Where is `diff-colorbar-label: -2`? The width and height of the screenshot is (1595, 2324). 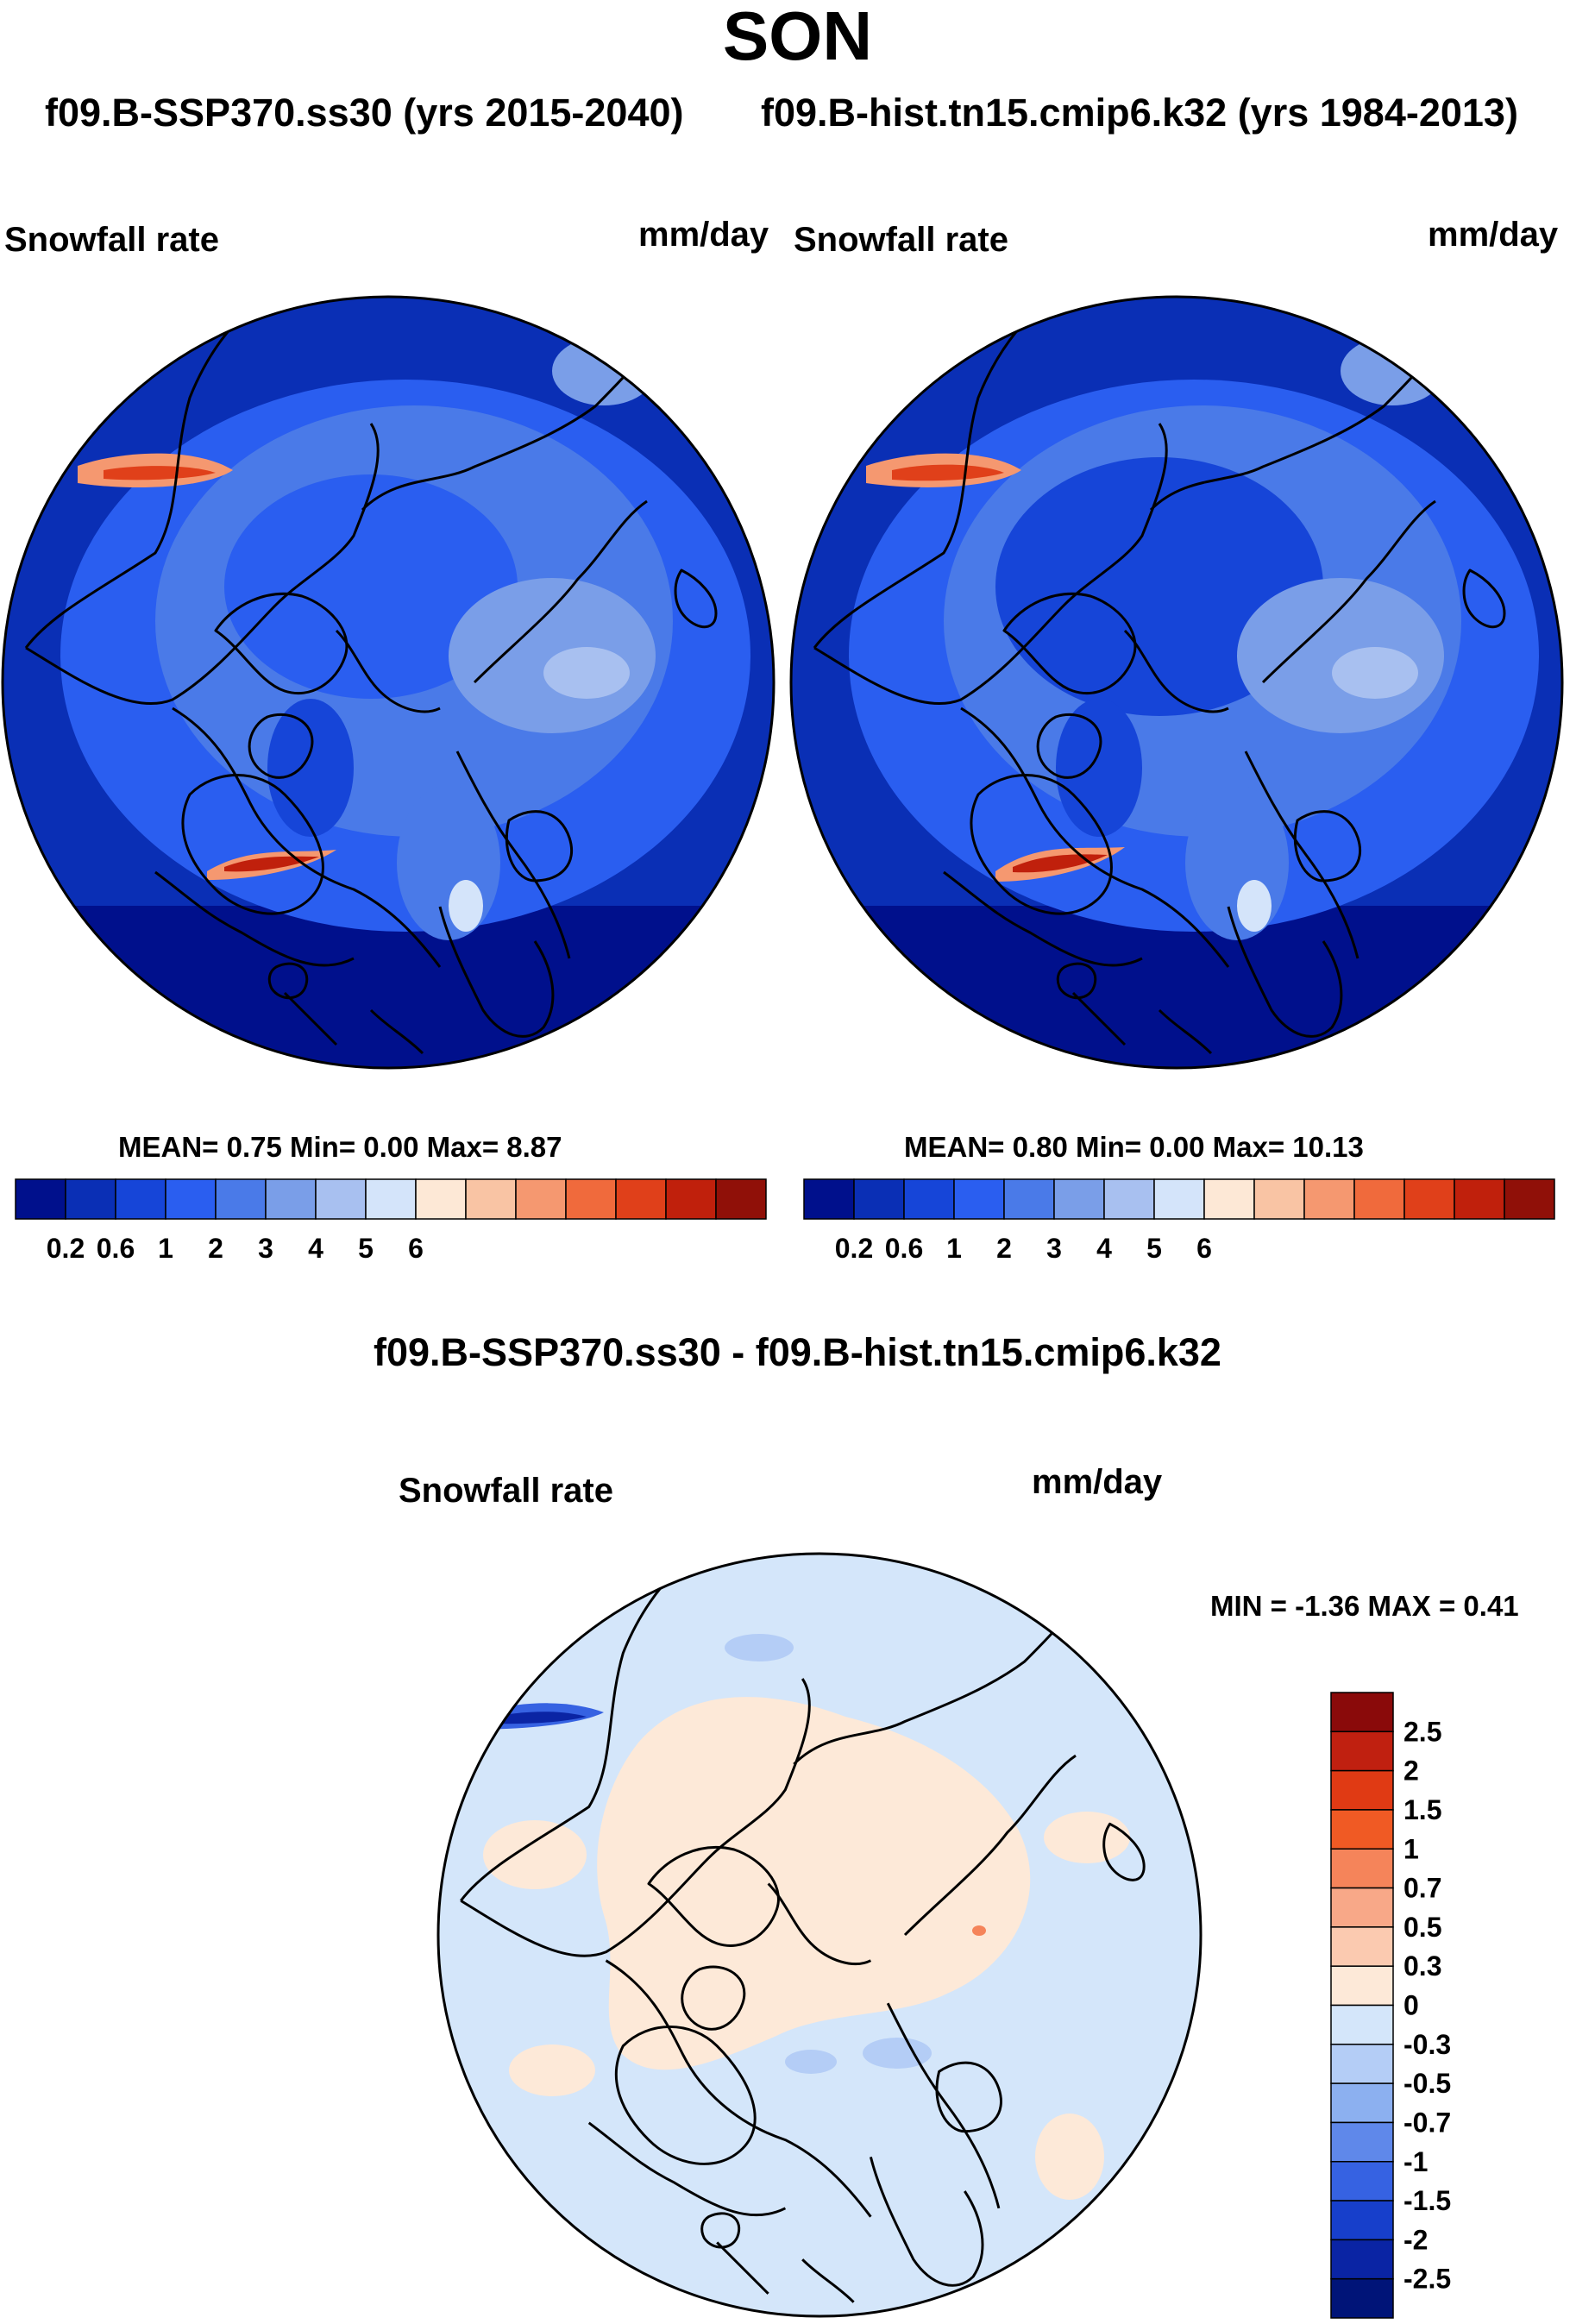
diff-colorbar-label: -2 is located at coordinates (1415, 2240).